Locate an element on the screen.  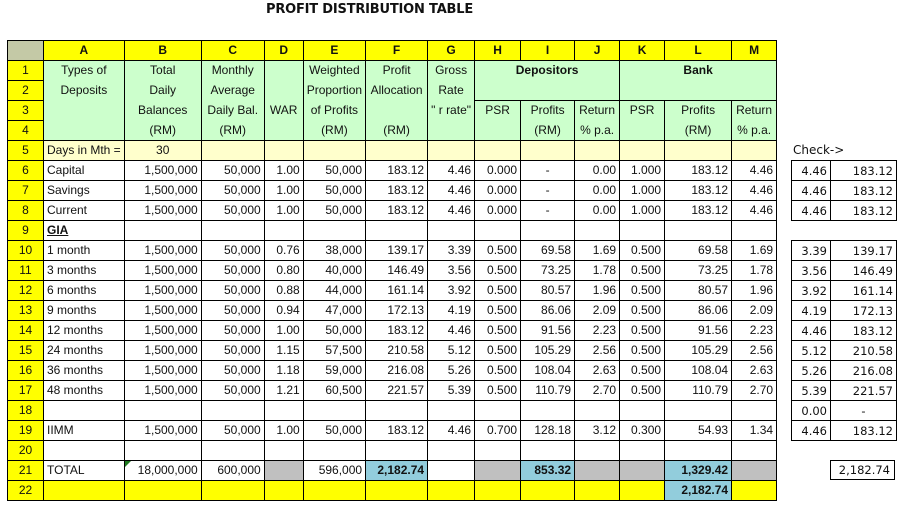
col-header-e: E is located at coordinates (334, 50).